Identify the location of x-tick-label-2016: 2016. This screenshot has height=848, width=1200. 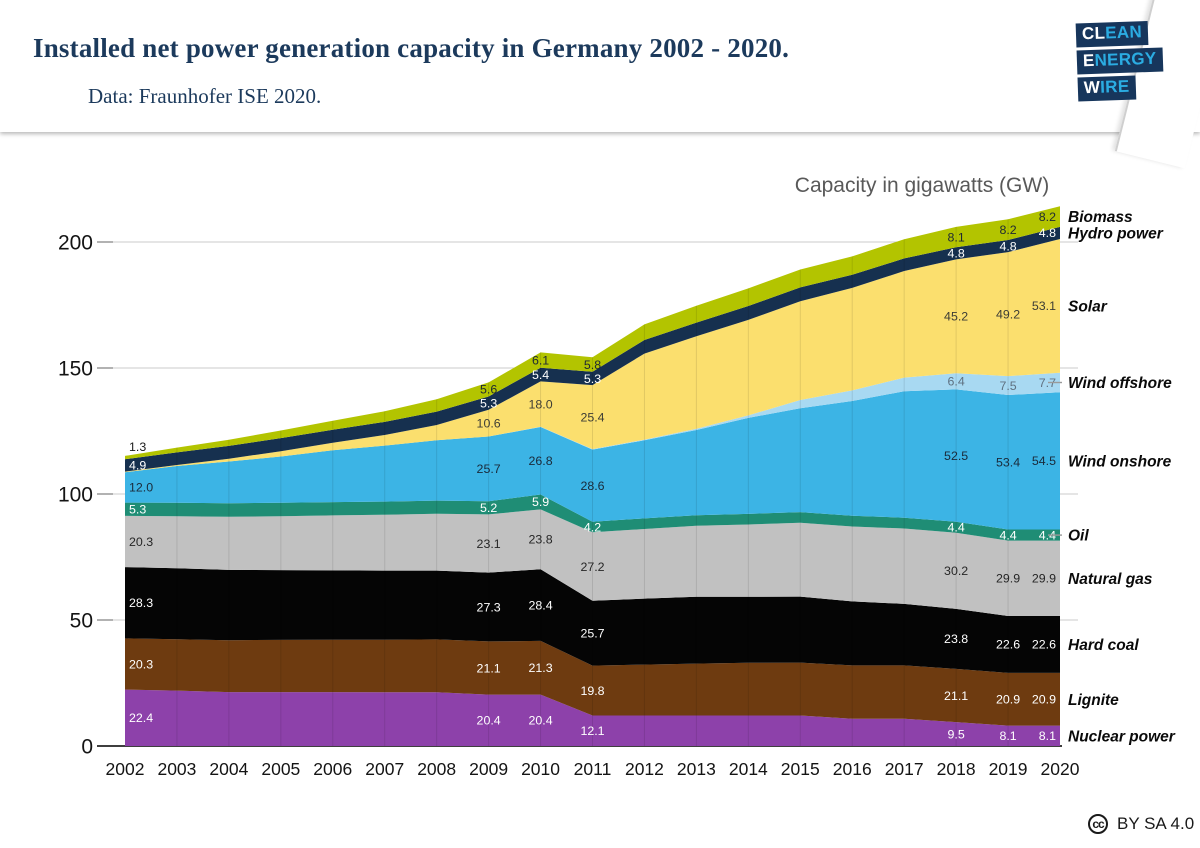
(852, 769).